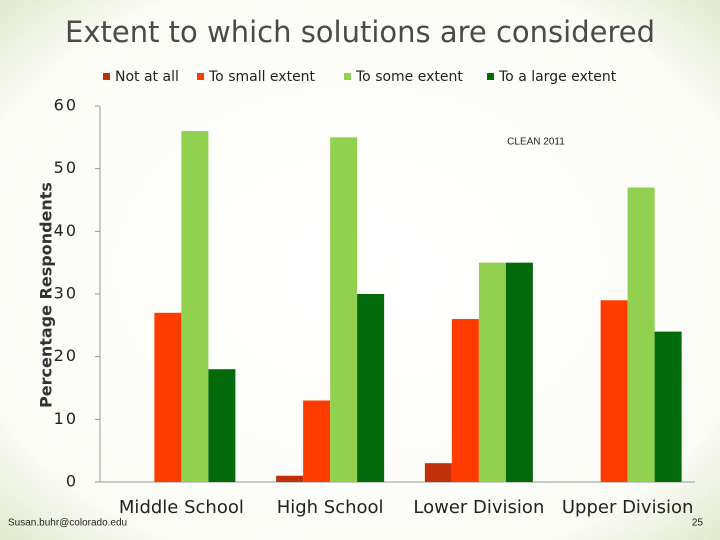 The width and height of the screenshot is (720, 540). What do you see at coordinates (557, 77) in the screenshot?
I see `legend-label: To a large extent` at bounding box center [557, 77].